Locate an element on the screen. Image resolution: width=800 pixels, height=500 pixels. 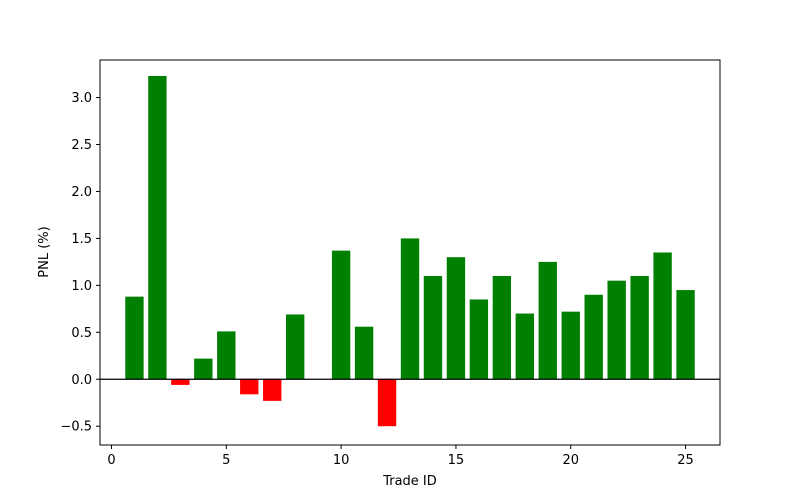
x-tick-label: 5 is located at coordinates (226, 460).